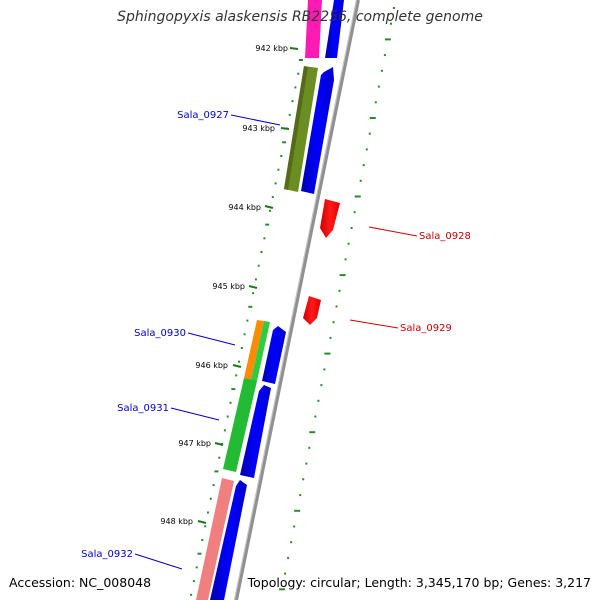 The image size is (600, 600). I want to click on feature-block-green-b, so click(240, 425).